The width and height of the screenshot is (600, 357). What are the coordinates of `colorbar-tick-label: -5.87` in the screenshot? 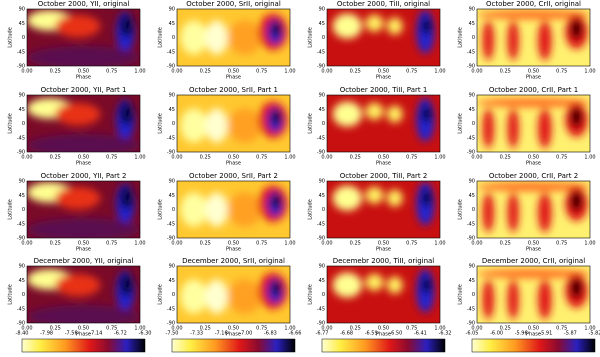 It's located at (570, 334).